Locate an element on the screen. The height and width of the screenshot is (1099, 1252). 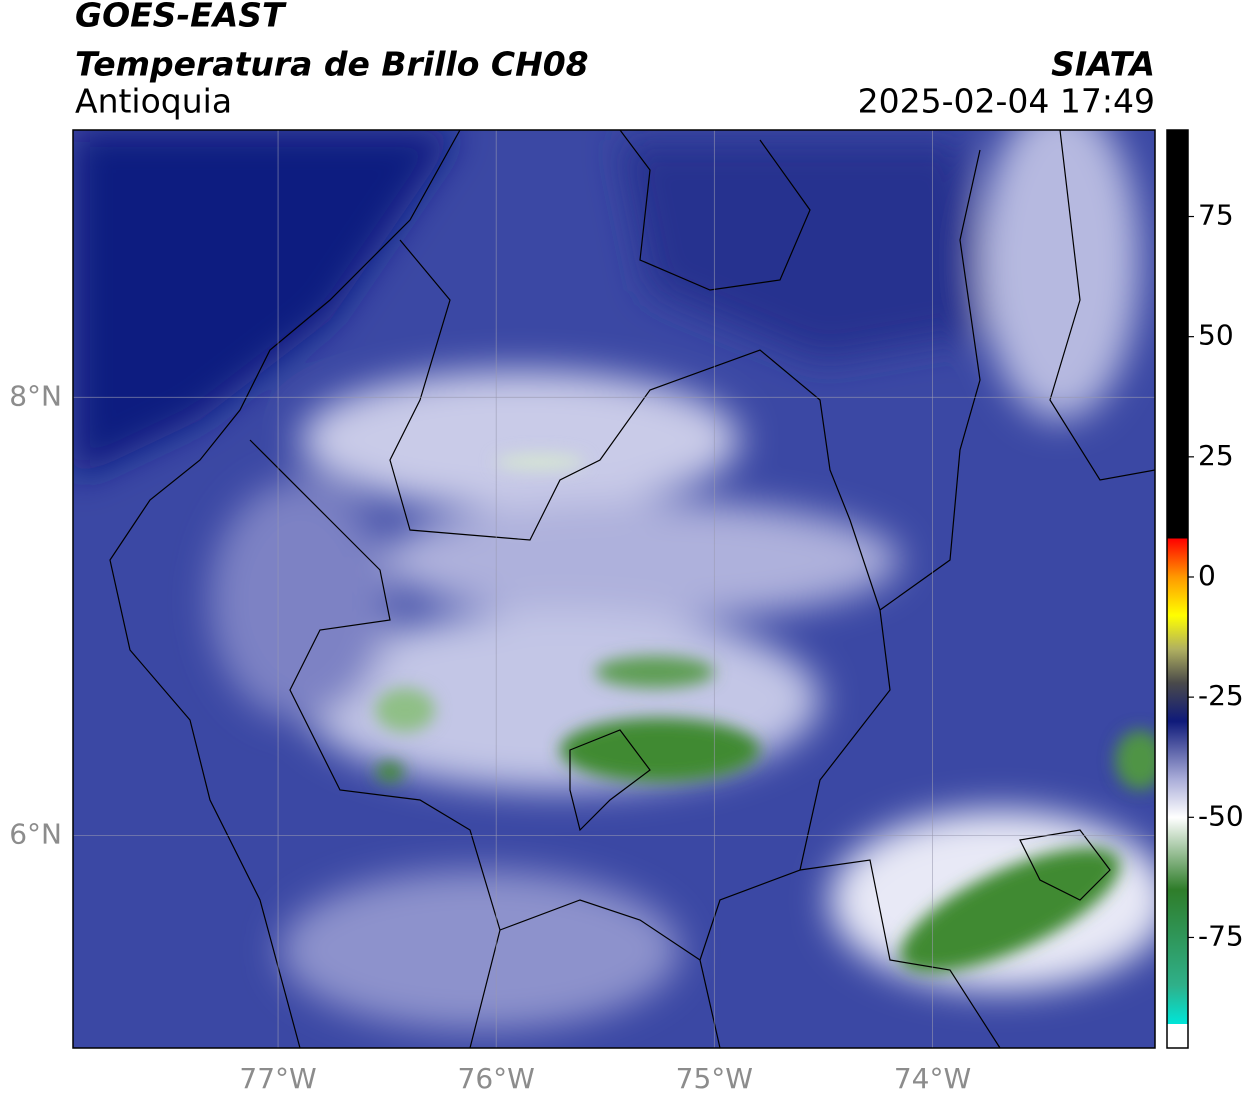
colorbar-frame is located at coordinates (1177, 589).